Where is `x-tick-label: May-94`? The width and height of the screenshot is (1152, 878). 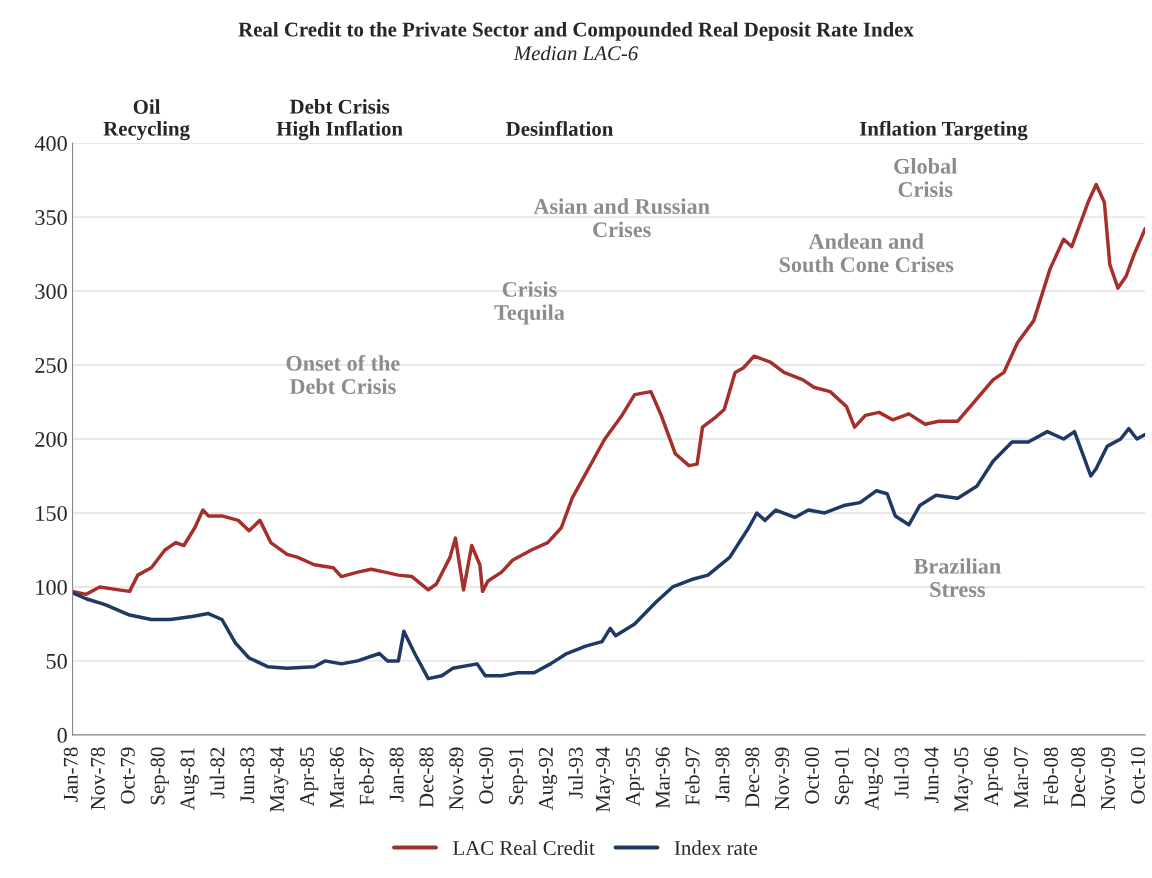 x-tick-label: May-94 is located at coordinates (605, 780).